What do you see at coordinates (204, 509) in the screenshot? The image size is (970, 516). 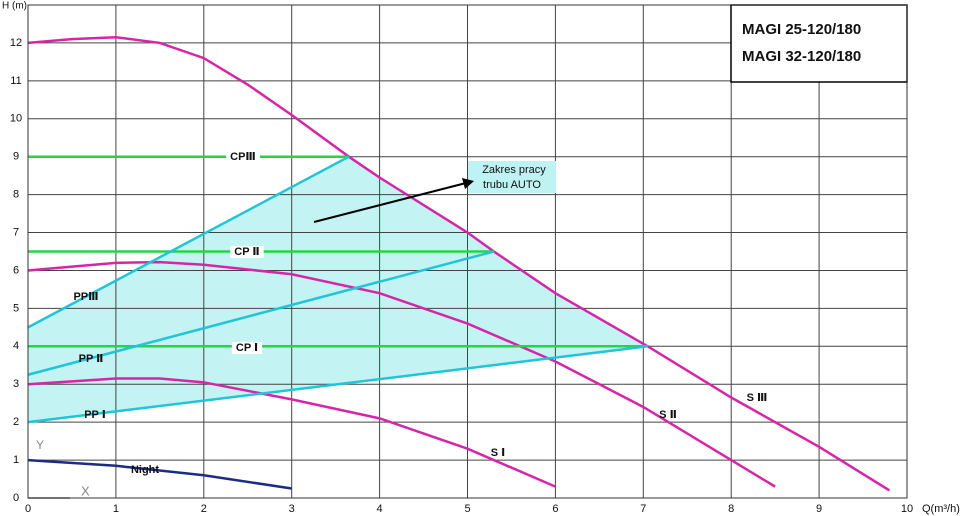 I see `x-tick-label: 2` at bounding box center [204, 509].